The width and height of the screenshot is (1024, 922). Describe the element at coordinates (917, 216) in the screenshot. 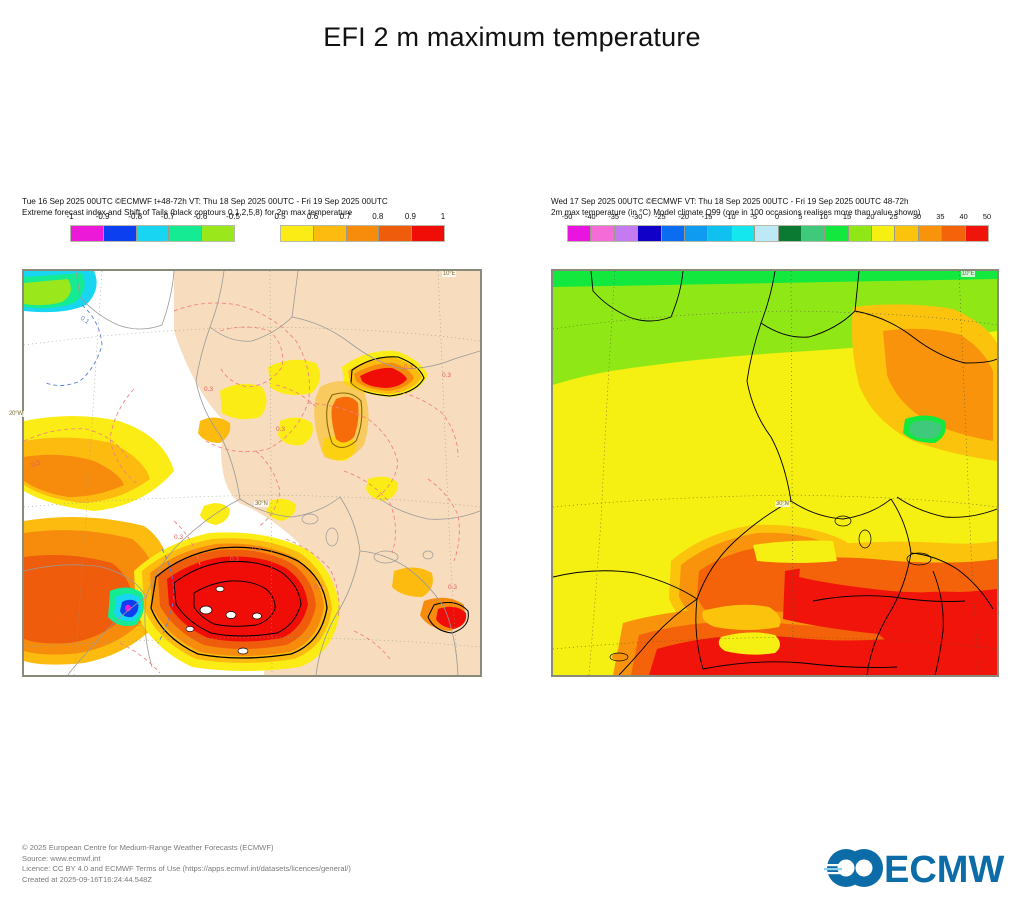

I see `tick-label-15: 30` at that location.